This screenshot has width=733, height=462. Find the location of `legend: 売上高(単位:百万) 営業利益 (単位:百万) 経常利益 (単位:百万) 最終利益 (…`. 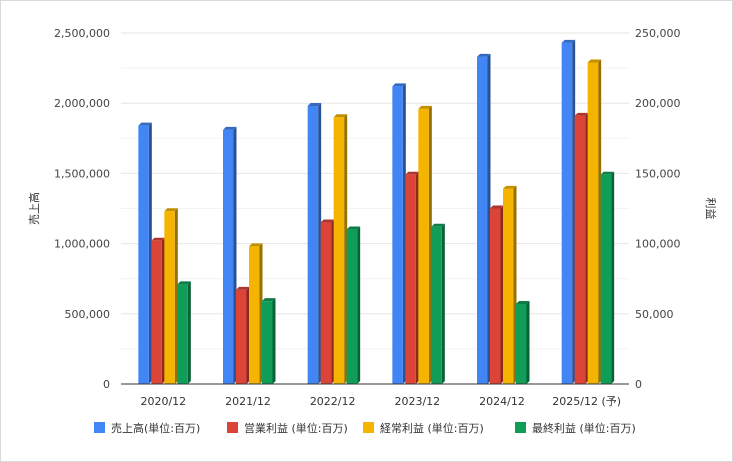

legend: 売上高(単位:百万) 営業利益 (単位:百万) 経常利益 (単位:百万) 最終利益 (… is located at coordinates (365, 428).